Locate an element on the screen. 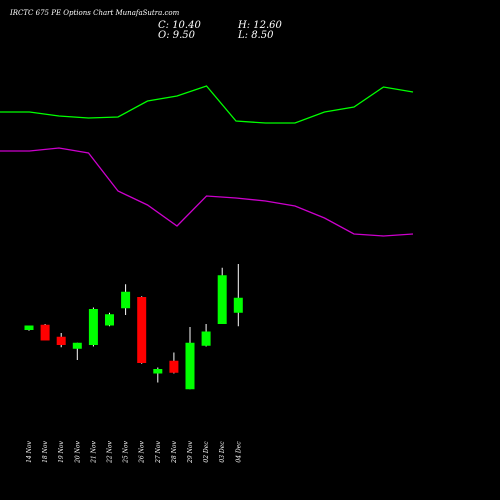  x-tick-label: 14 Nov is located at coordinates (29, 451).